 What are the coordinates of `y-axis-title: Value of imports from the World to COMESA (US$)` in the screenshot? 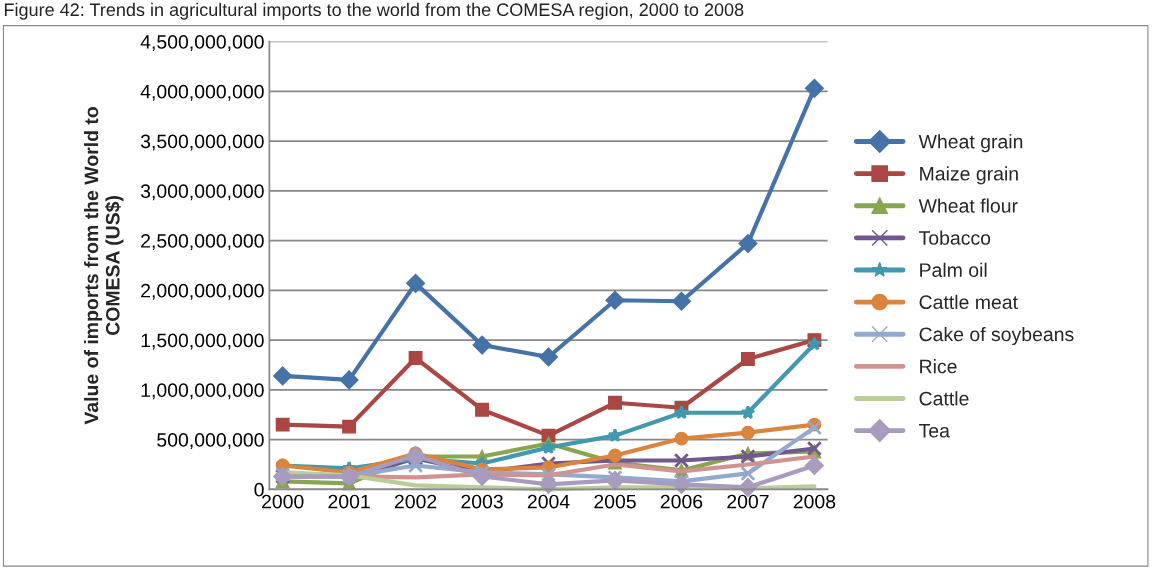 It's located at (104, 266).